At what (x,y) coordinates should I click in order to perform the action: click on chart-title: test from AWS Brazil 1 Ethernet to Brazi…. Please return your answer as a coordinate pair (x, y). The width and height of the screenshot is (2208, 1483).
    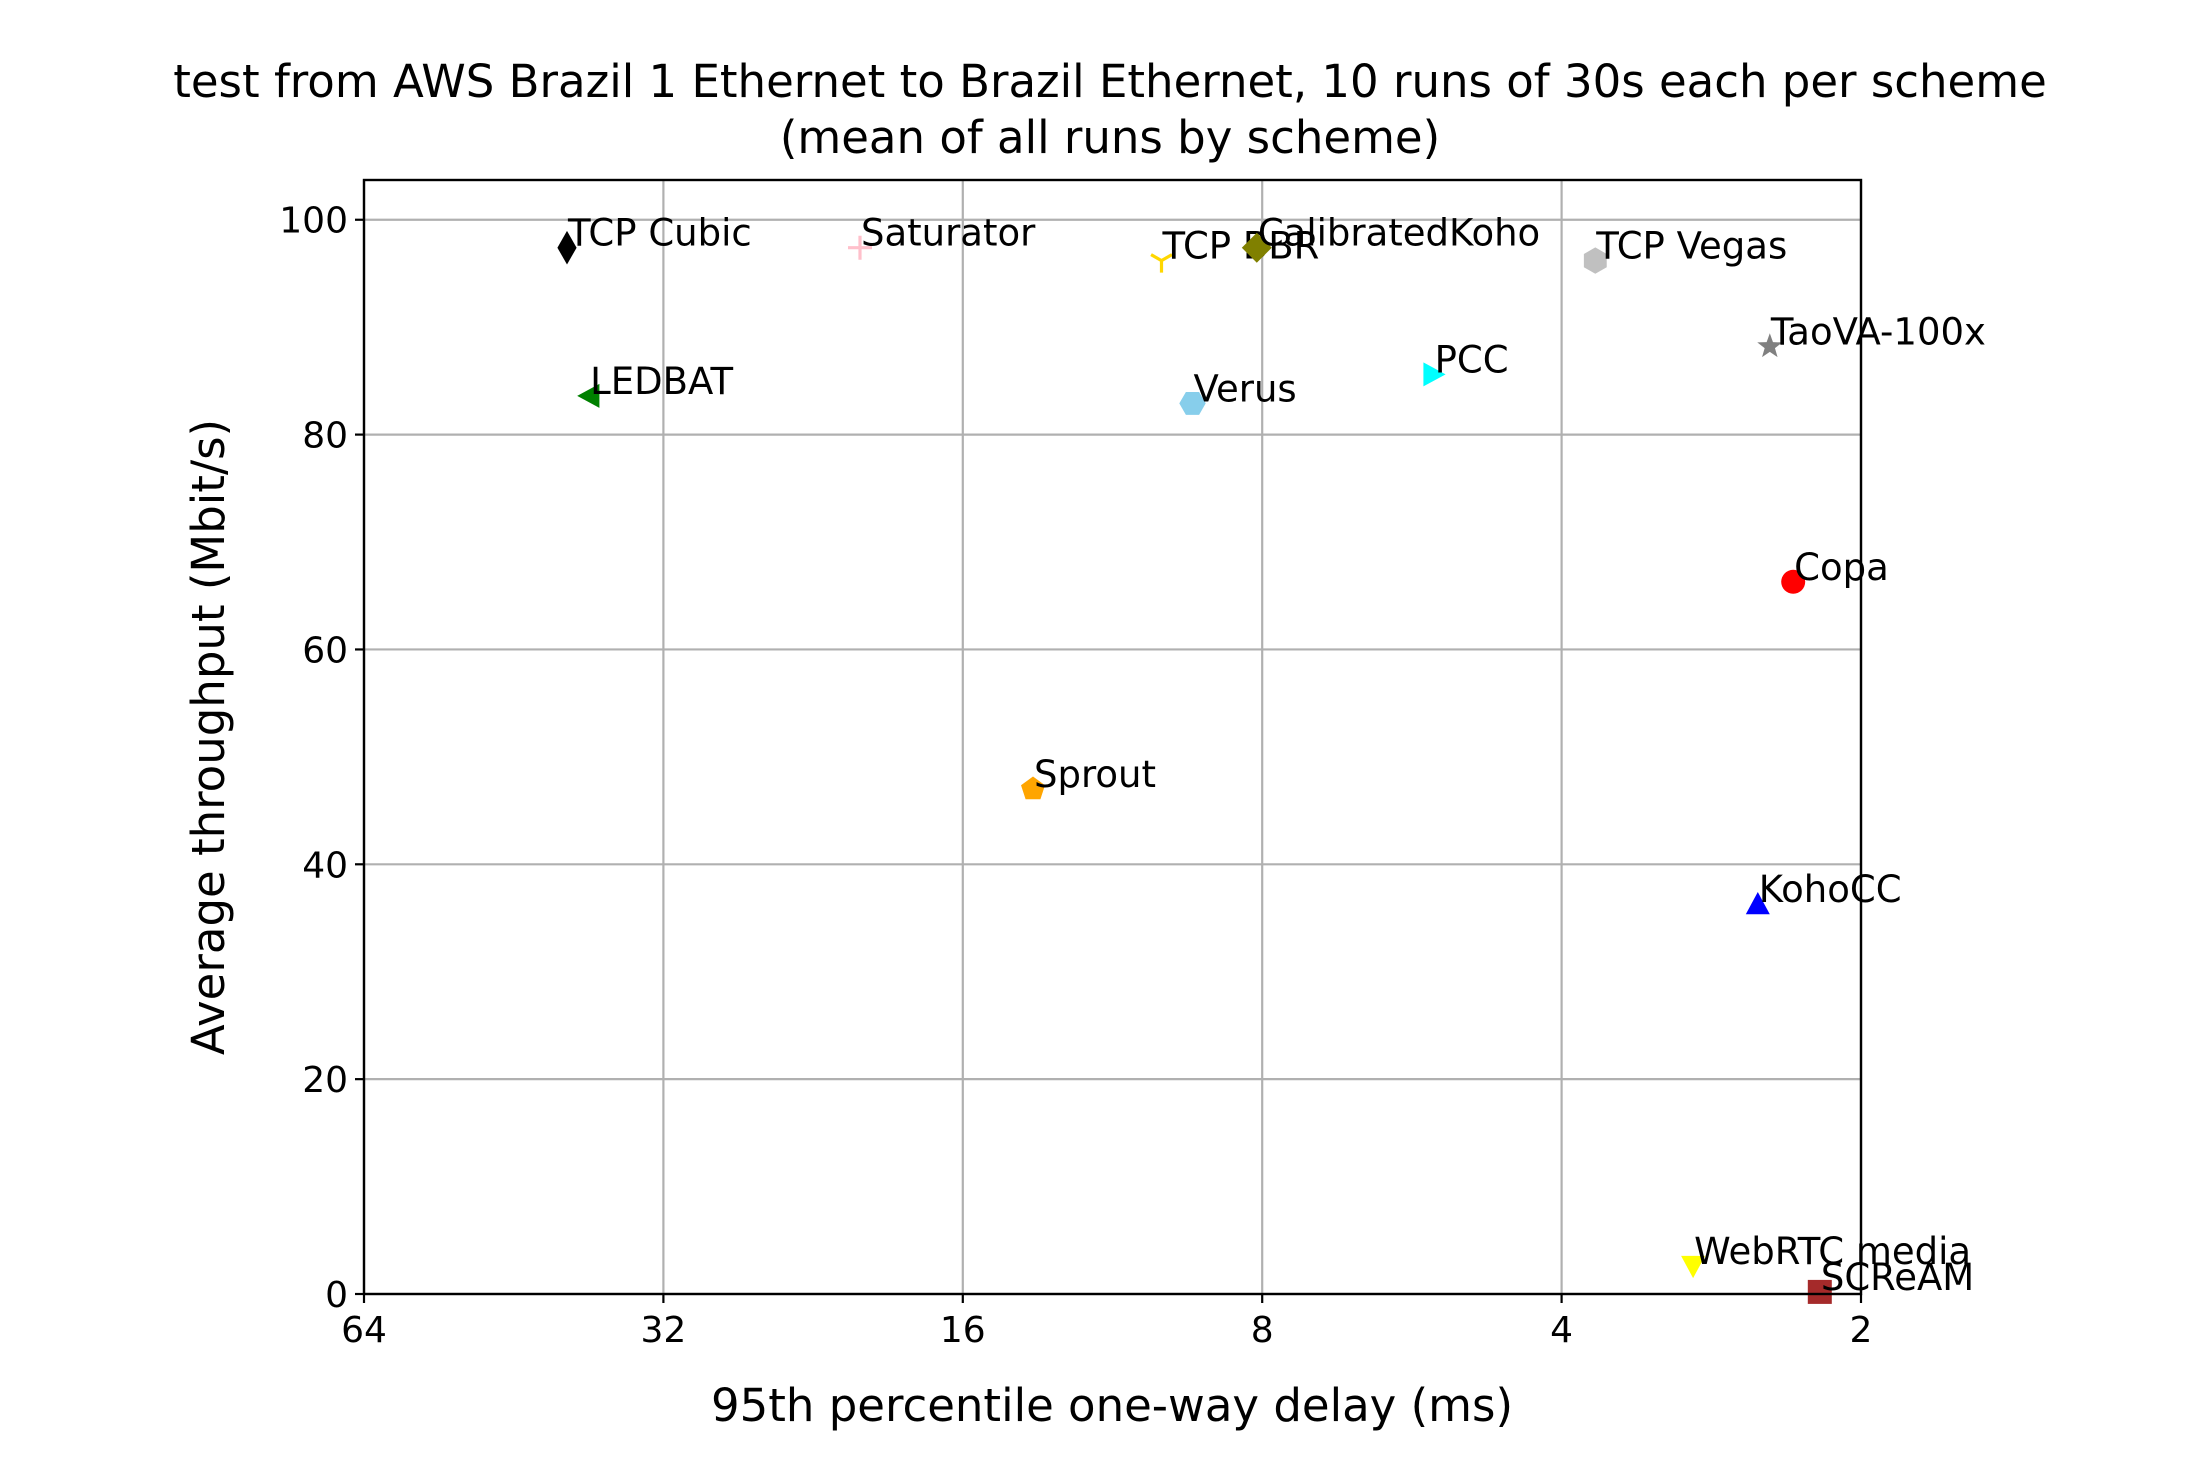
    Looking at the image, I should click on (1110, 81).